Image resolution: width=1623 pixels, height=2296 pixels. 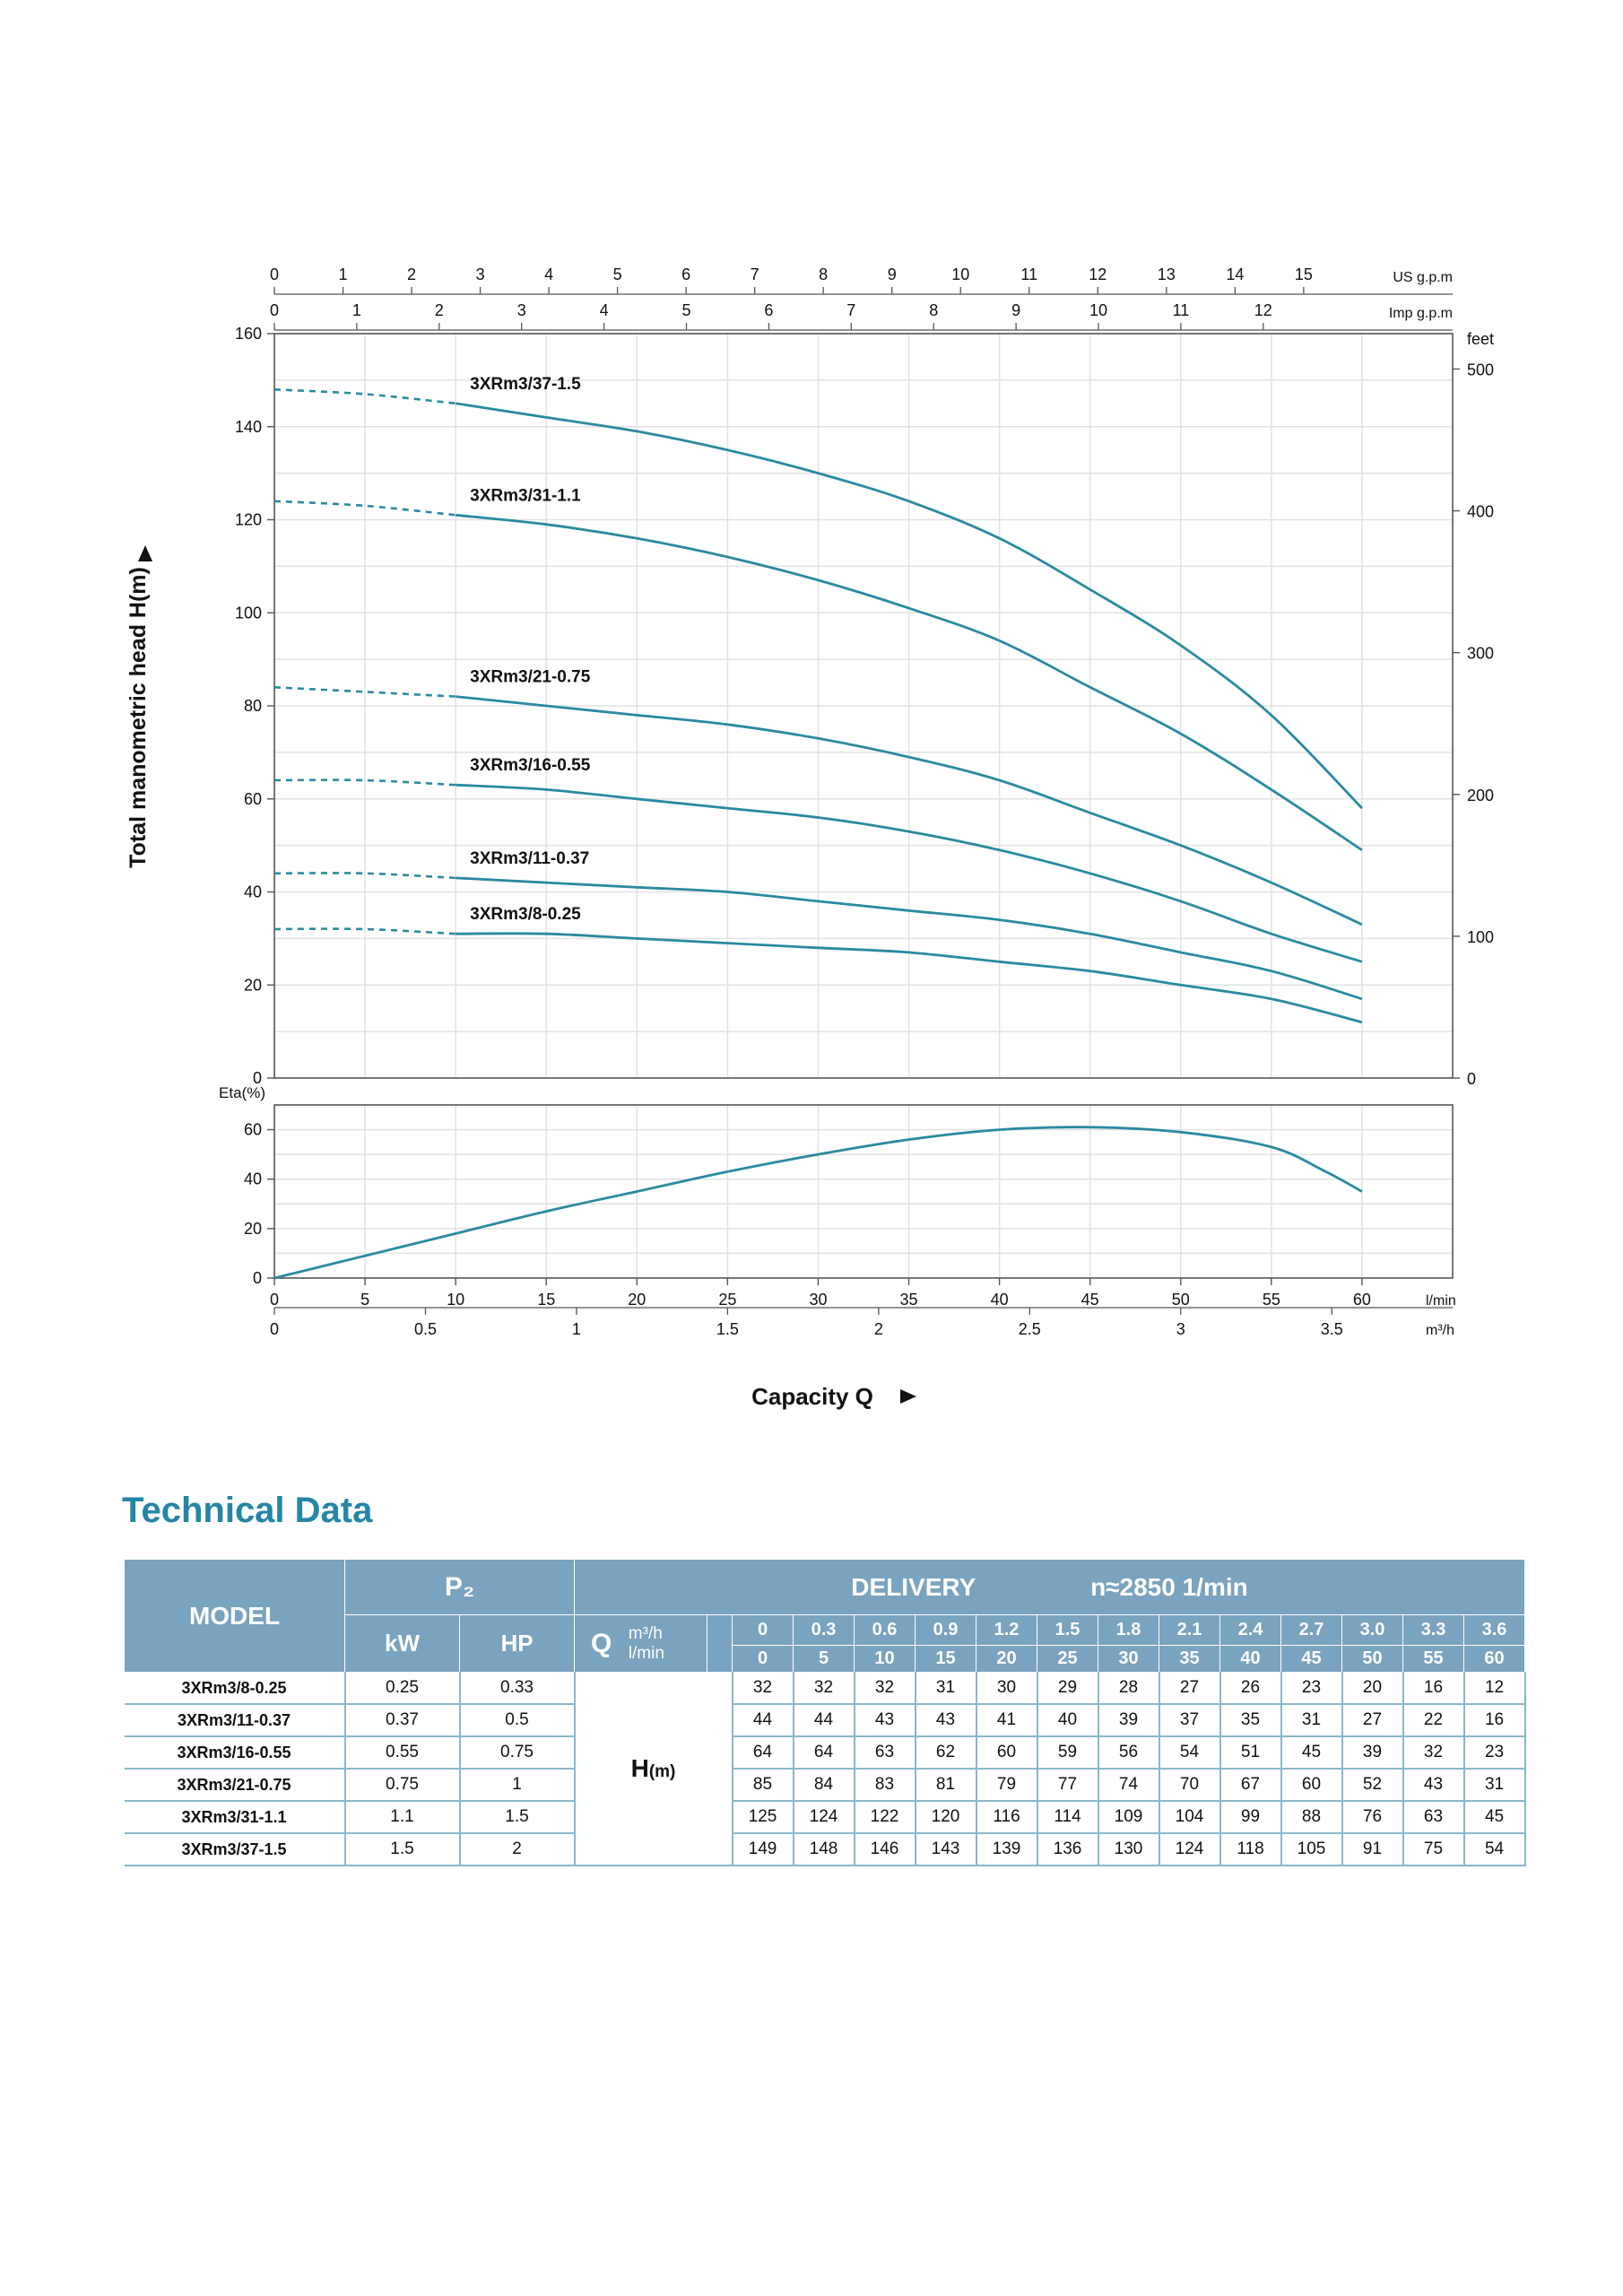 I want to click on head-value-cell: 43, so click(x=885, y=1720).